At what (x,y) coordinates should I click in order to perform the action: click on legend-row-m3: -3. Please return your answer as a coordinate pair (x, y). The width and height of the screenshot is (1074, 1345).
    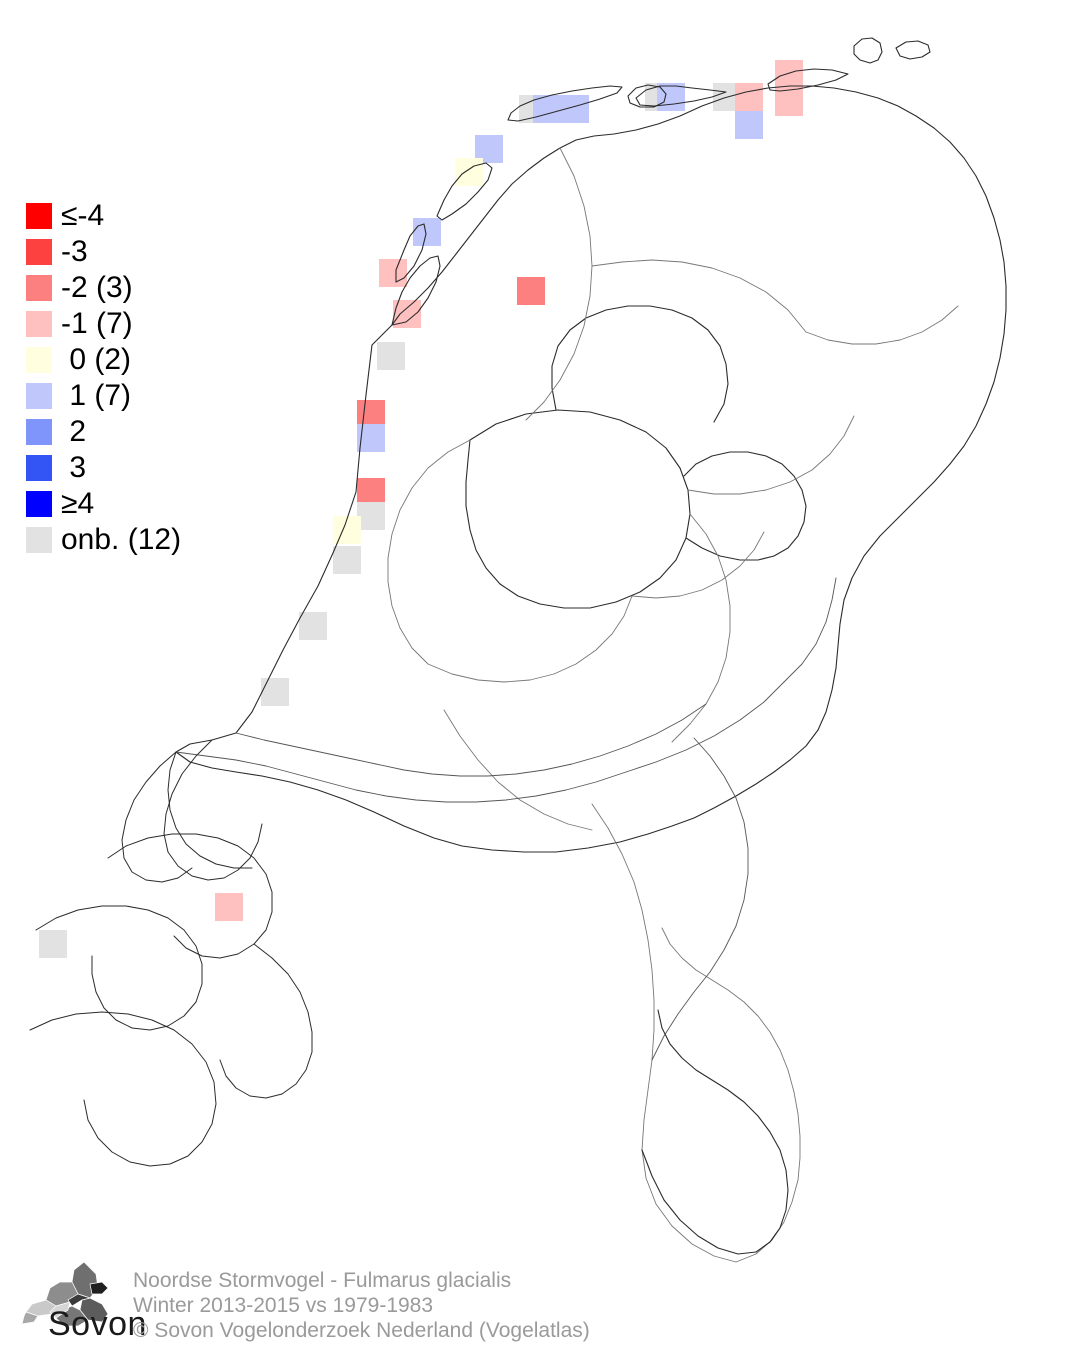
    Looking at the image, I should click on (103, 252).